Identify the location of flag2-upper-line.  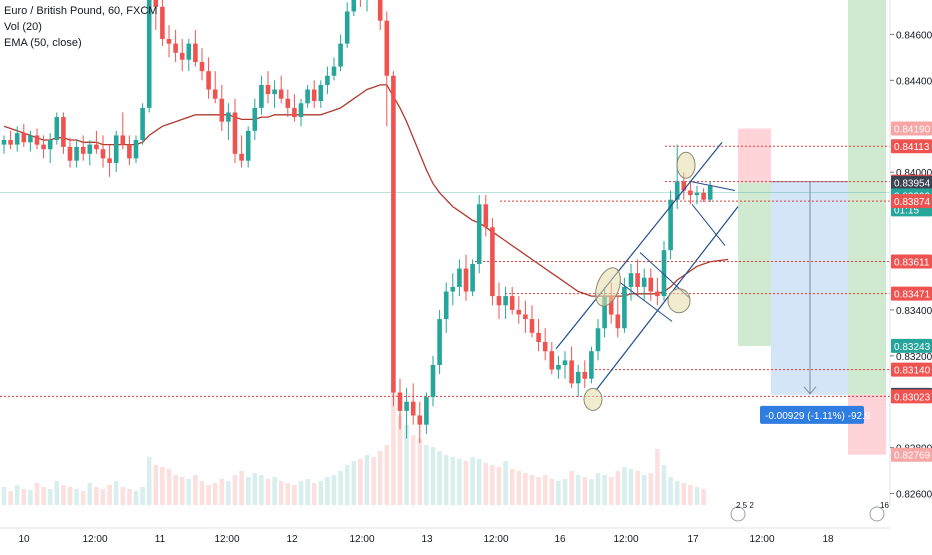
(712, 186).